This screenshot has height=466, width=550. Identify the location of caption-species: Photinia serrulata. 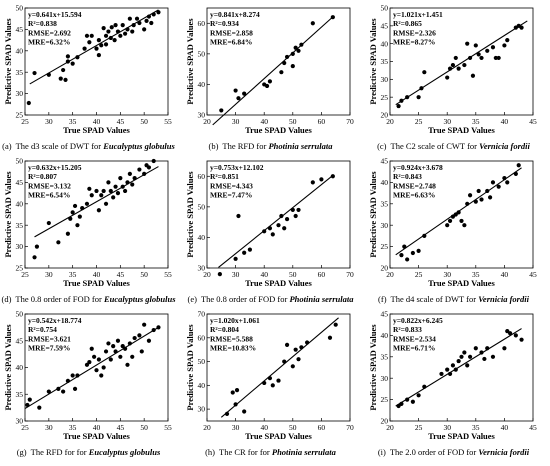
(321, 299).